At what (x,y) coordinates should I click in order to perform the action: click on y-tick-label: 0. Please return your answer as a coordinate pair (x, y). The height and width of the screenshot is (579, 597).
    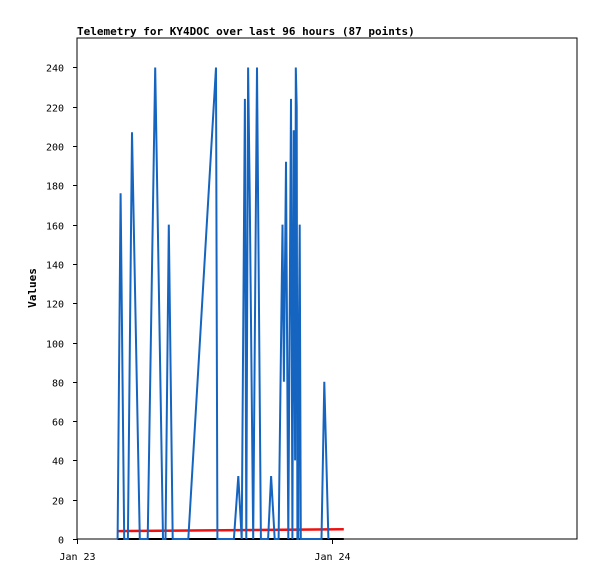
    Looking at the image, I should click on (61, 541).